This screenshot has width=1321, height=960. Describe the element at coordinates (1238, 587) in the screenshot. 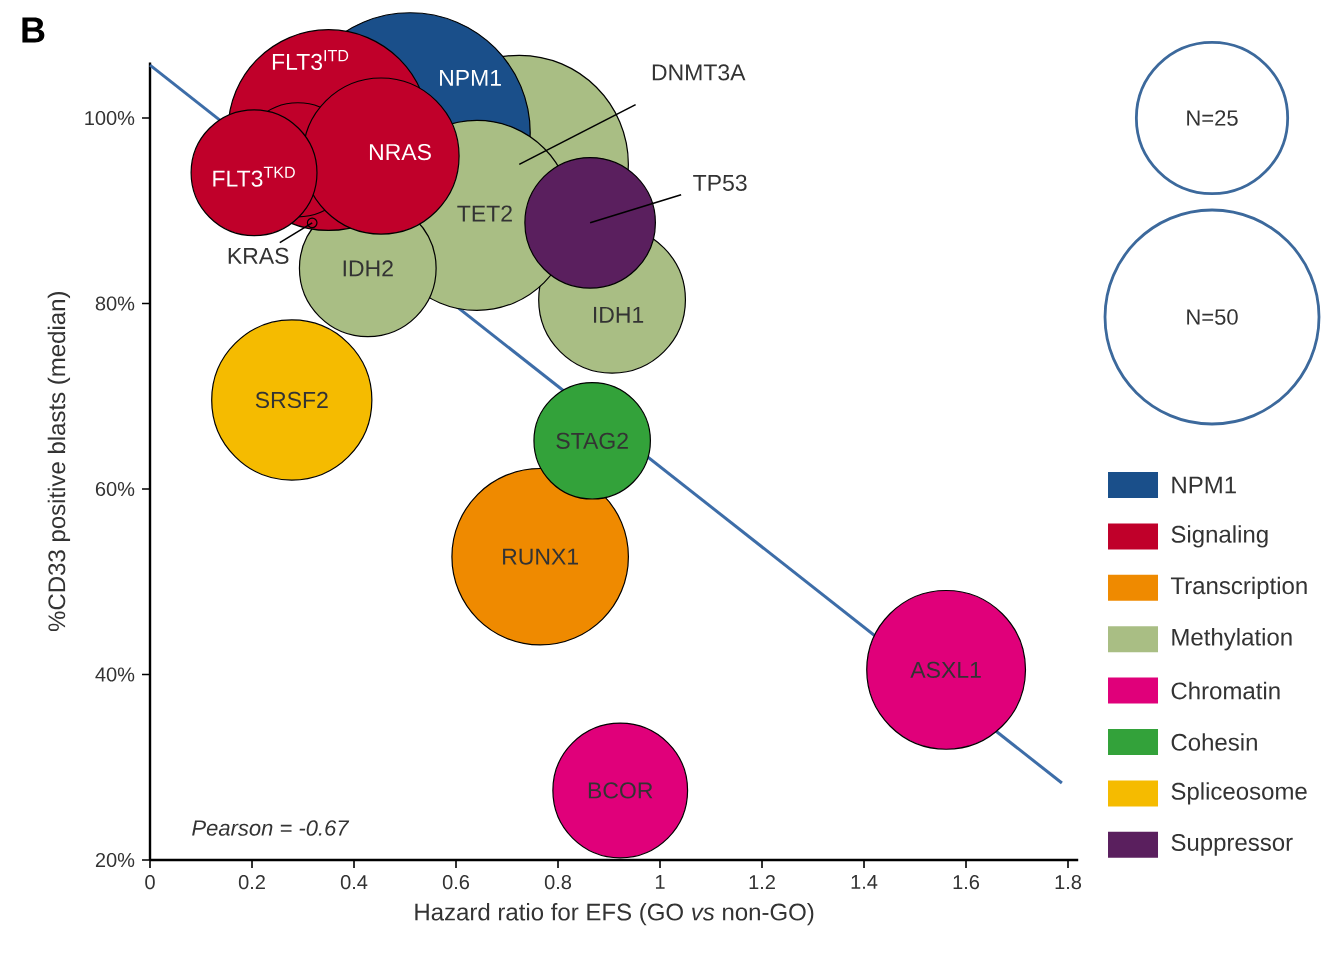

I see `legend-label: Transcription` at that location.